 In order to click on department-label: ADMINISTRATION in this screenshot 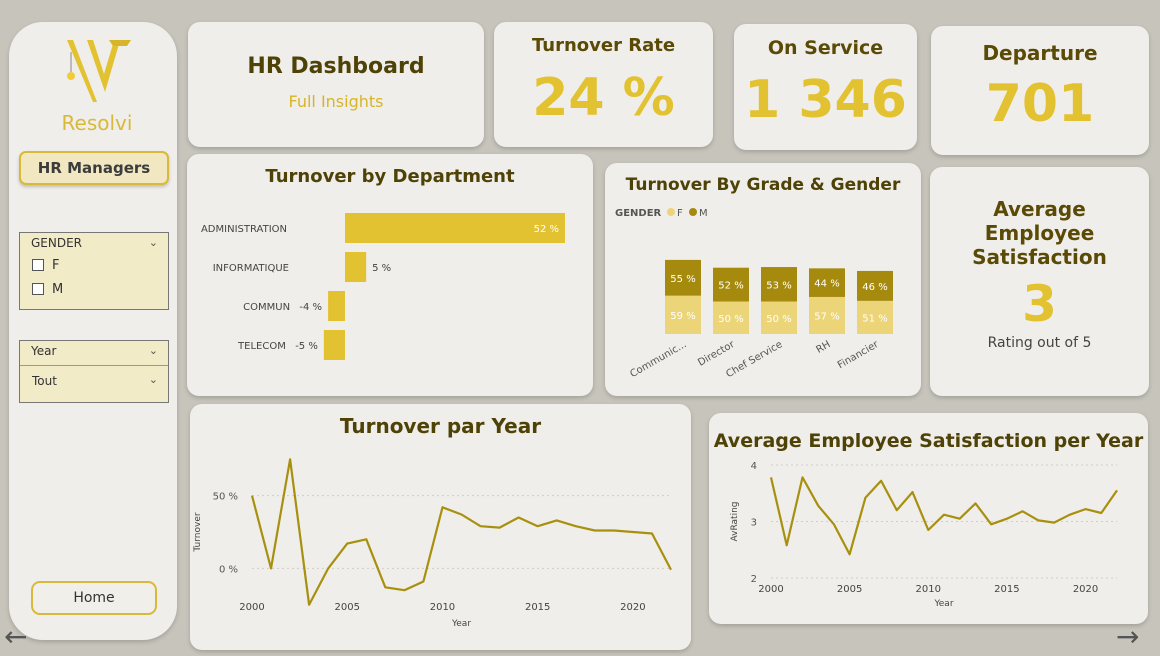, I will do `click(244, 229)`.